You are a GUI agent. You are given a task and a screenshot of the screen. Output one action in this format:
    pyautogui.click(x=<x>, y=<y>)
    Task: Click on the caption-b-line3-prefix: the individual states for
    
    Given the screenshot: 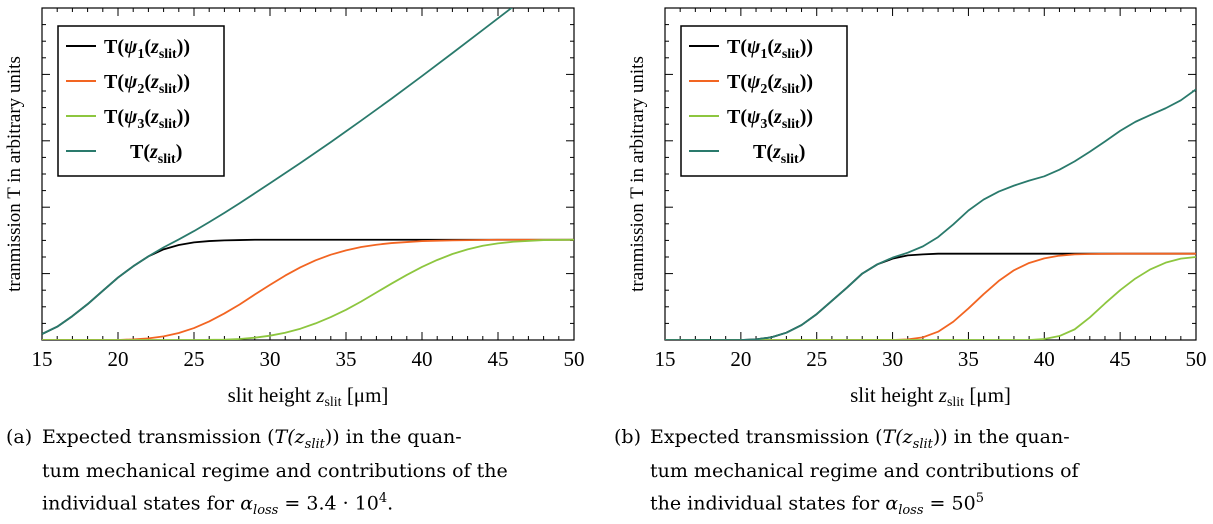 What is the action you would take?
    pyautogui.click(x=768, y=503)
    